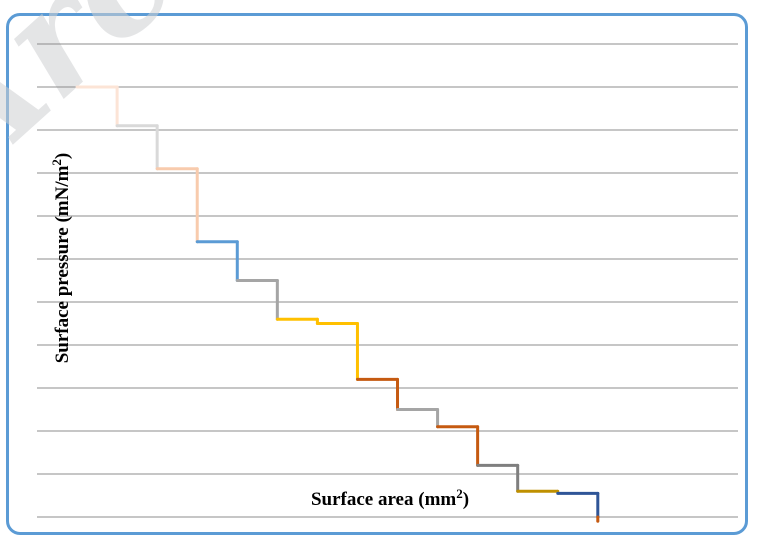 The height and width of the screenshot is (539, 757). I want to click on x-axis-title-end: ), so click(466, 499).